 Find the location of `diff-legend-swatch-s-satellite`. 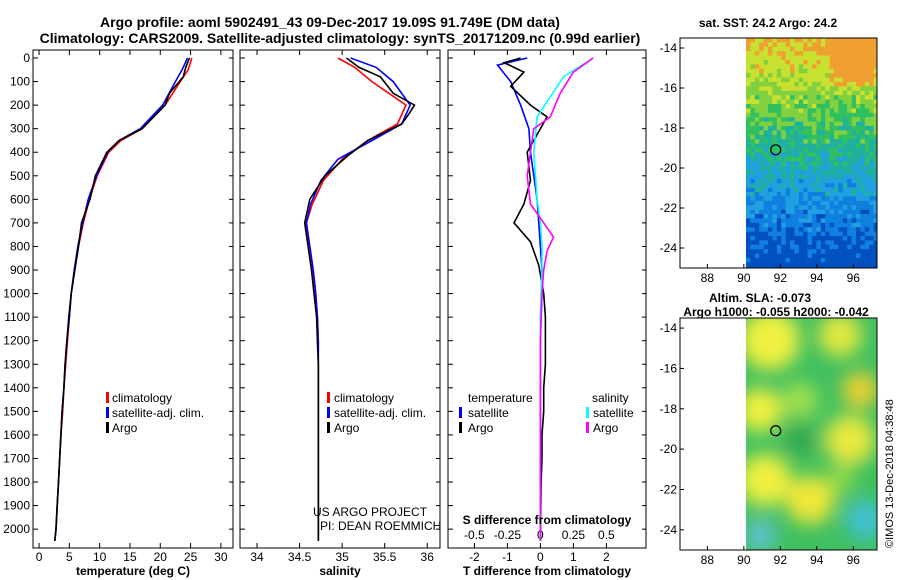

diff-legend-swatch-s-satellite is located at coordinates (587, 412).